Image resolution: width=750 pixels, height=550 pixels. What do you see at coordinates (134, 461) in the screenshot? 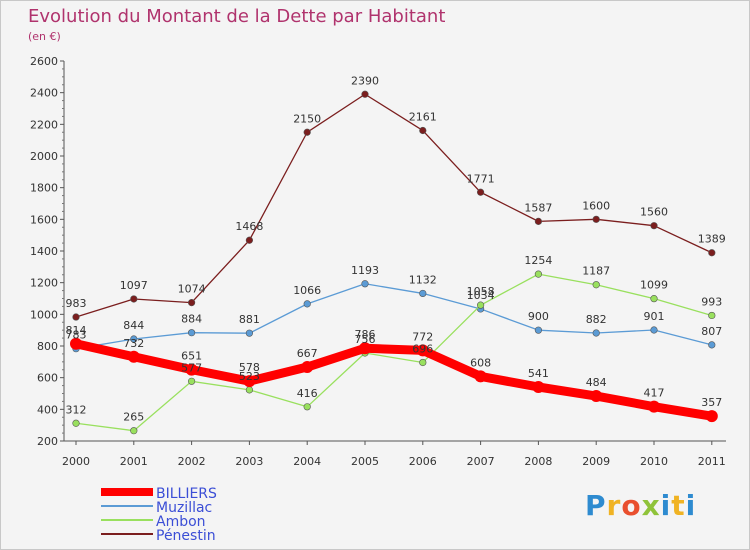
I see `x-tick-label: 2001` at bounding box center [134, 461].